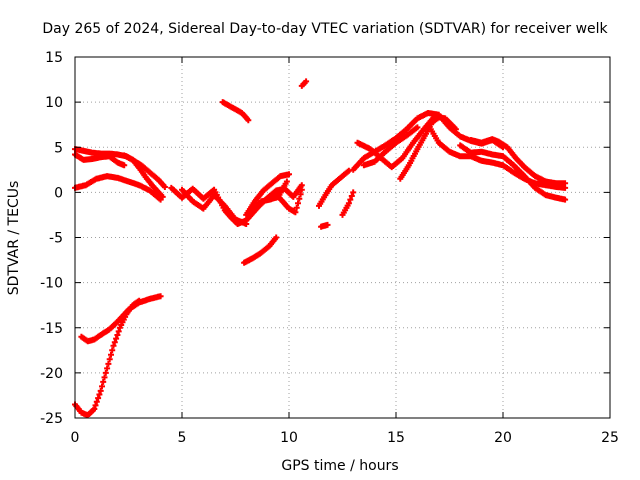 The width and height of the screenshot is (640, 480). What do you see at coordinates (51, 329) in the screenshot?
I see `y-tick-label: -15` at bounding box center [51, 329].